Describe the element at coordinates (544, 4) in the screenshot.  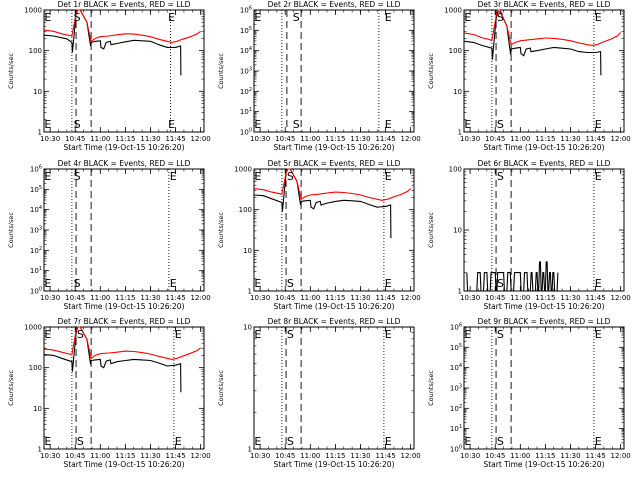
I see `panel-title: Det 3r BLACK = Events, RED = LLD` at that location.